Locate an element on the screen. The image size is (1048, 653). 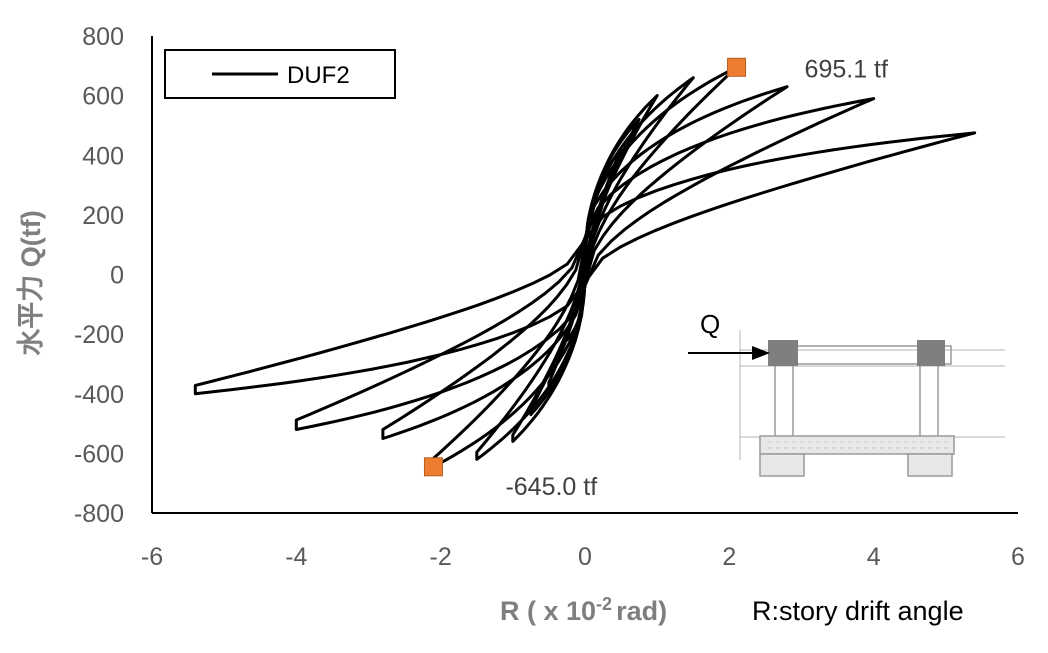
legend: DUF2 is located at coordinates (280, 74).